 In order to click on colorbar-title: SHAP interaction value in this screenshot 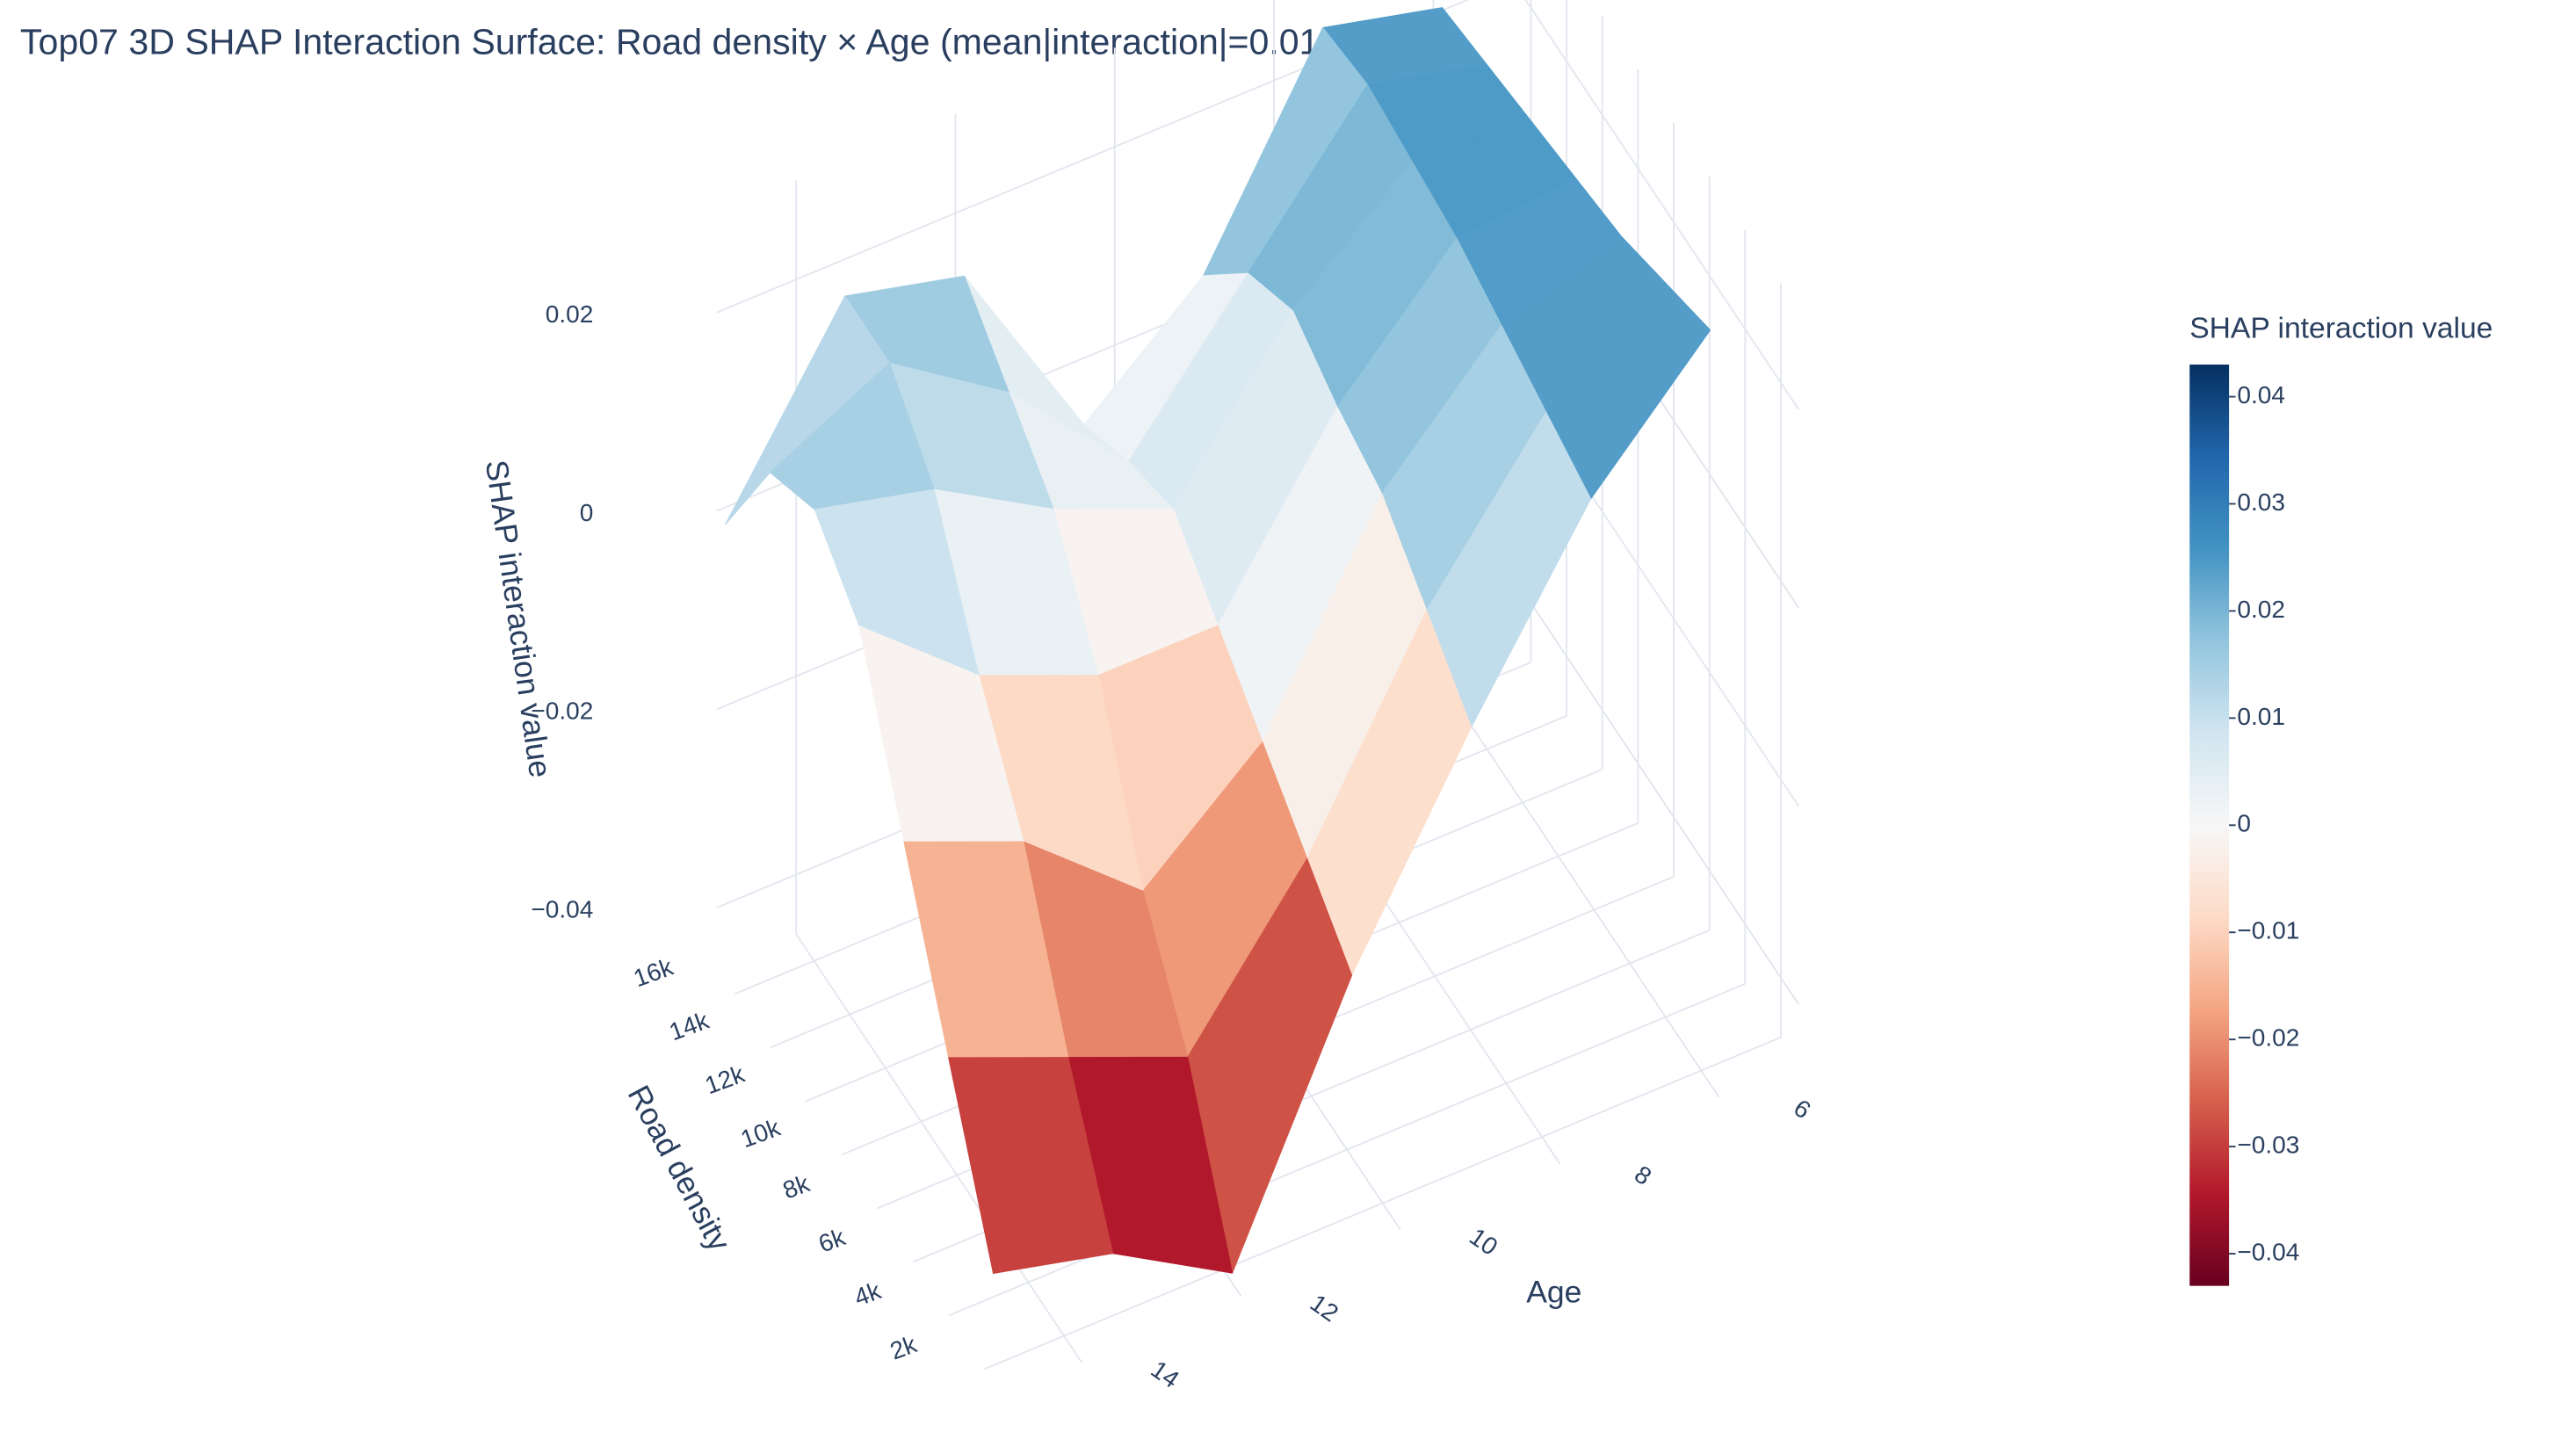, I will do `click(2341, 329)`.